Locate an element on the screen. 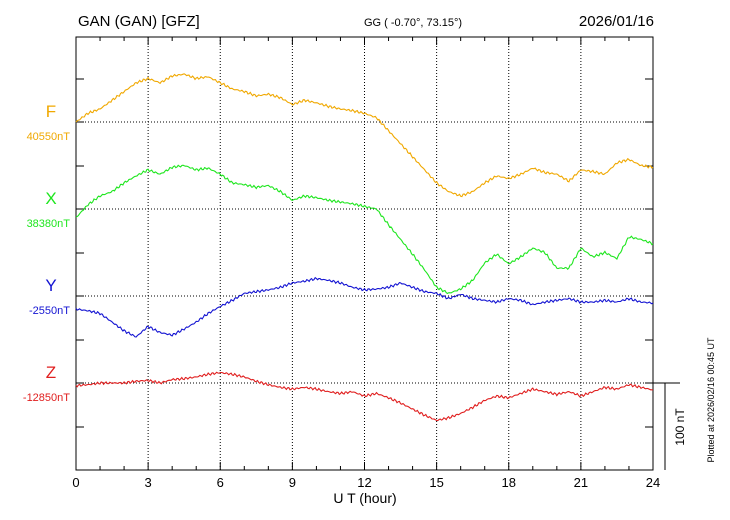 This screenshot has height=520, width=730. legend-label-F: F is located at coordinates (51, 111).